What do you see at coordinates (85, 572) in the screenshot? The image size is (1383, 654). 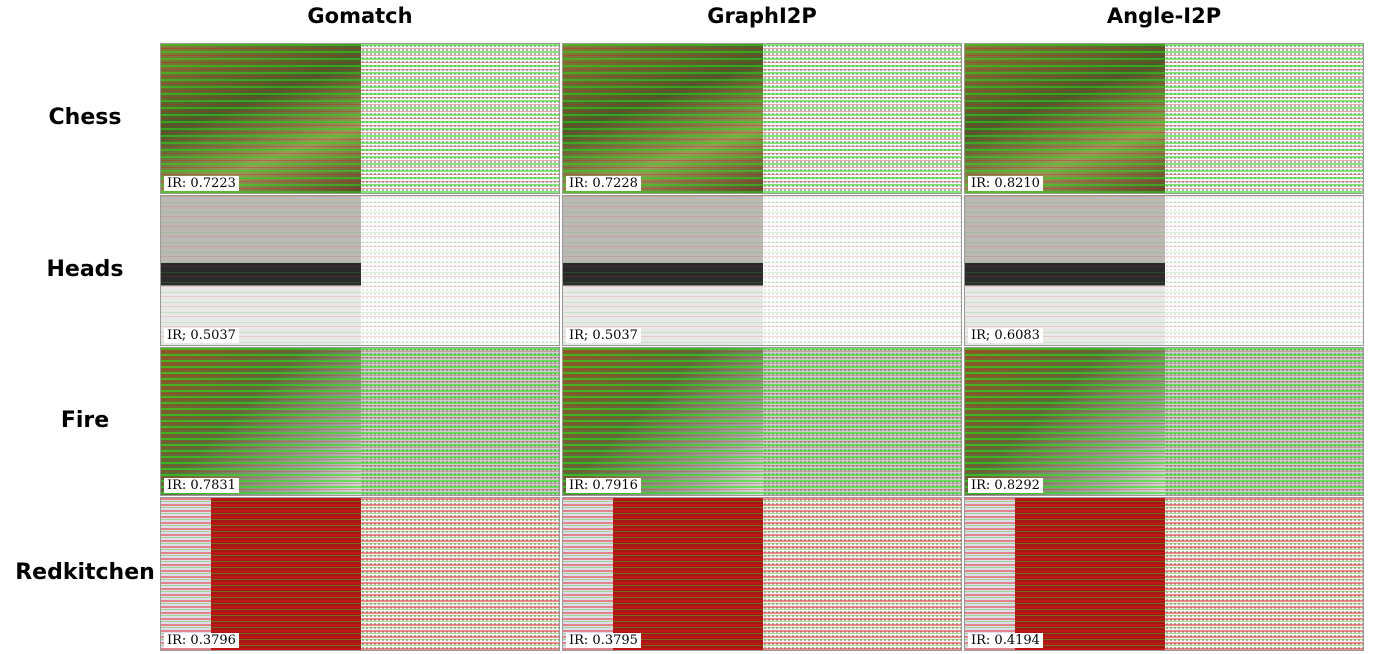 I see `row-label: Redkitchen` at bounding box center [85, 572].